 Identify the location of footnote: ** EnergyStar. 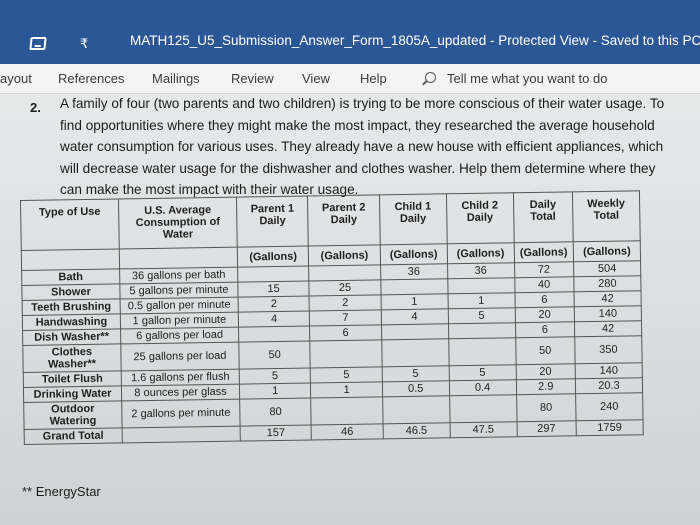
(61, 491).